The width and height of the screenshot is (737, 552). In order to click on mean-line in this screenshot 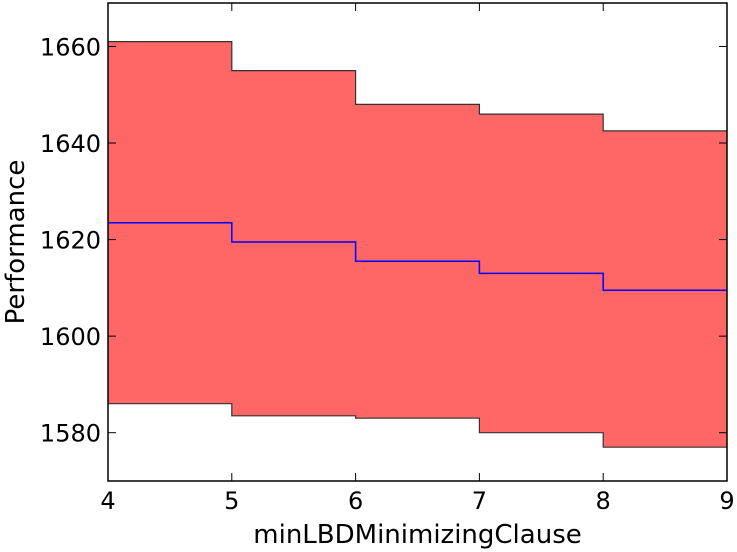, I will do `click(417, 256)`.